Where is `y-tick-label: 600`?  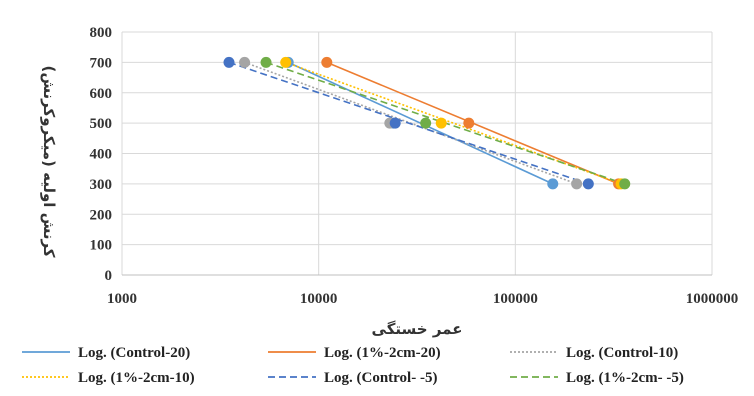 y-tick-label: 600 is located at coordinates (101, 94).